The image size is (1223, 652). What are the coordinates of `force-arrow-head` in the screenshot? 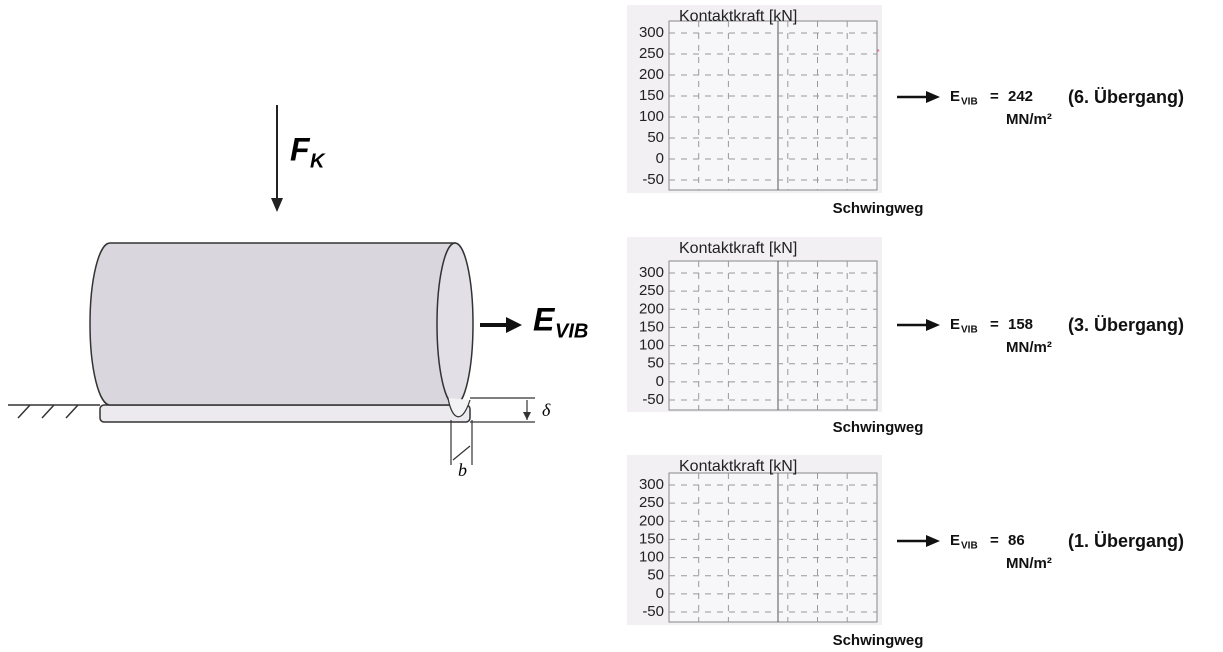 It's located at (277, 205).